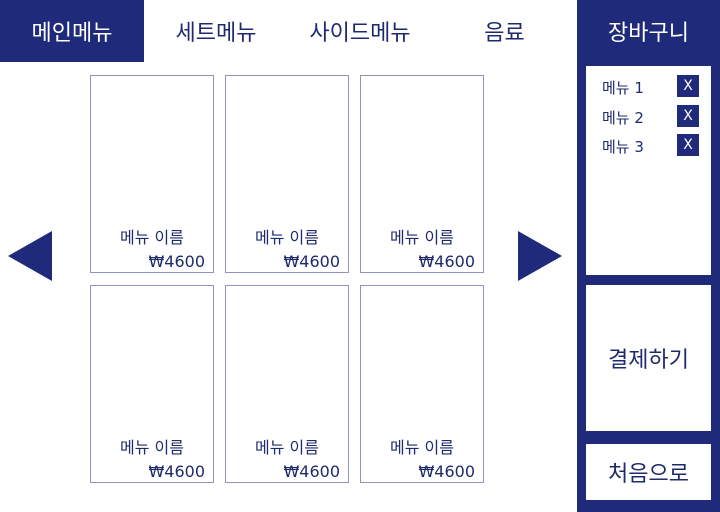 Image resolution: width=720 pixels, height=512 pixels. What do you see at coordinates (623, 147) in the screenshot?
I see `cart-item-label: 메뉴 3` at bounding box center [623, 147].